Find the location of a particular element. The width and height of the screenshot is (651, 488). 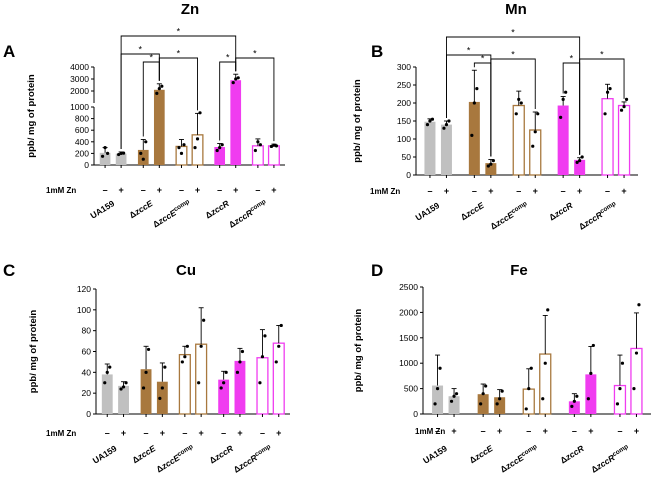

y-tick-label-C: 40 is located at coordinates (87, 372).